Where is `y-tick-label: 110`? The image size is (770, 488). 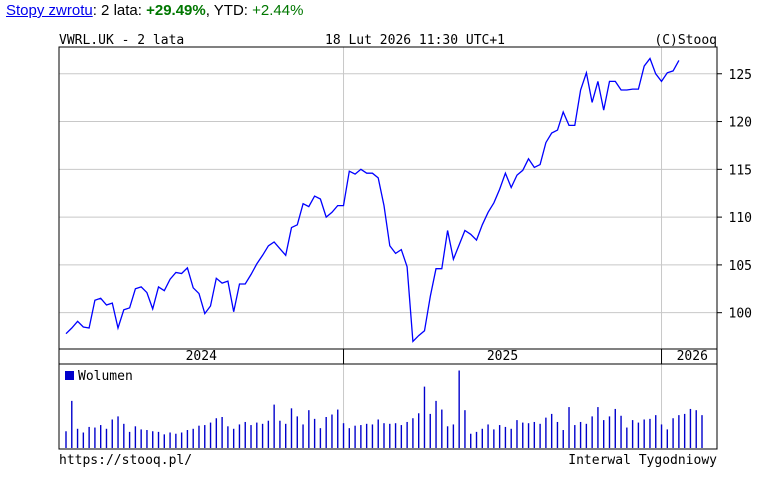 y-tick-label: 110 is located at coordinates (740, 218).